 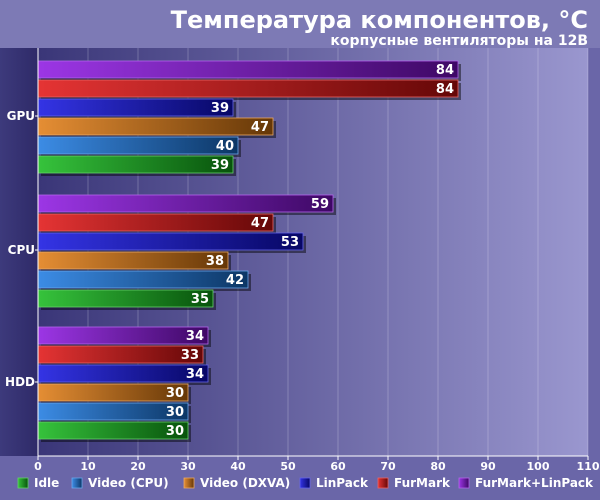 I want to click on legend-label: Idle, so click(x=46, y=483).